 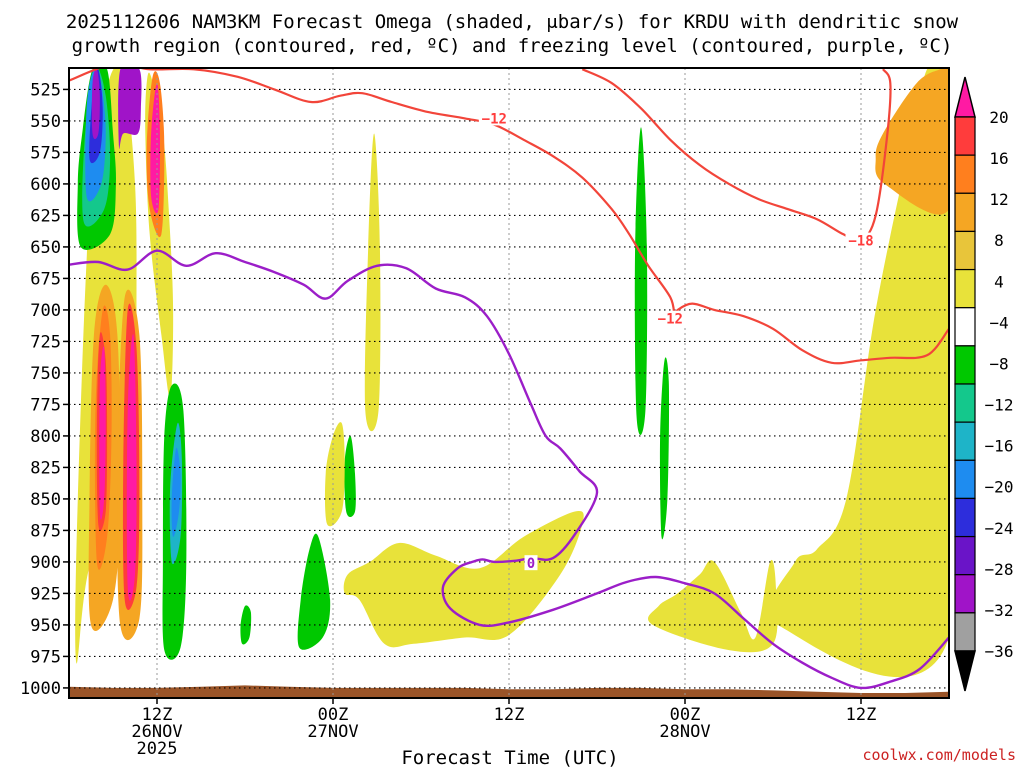 What do you see at coordinates (939, 755) in the screenshot?
I see `credit-text: coolwx.com/models` at bounding box center [939, 755].